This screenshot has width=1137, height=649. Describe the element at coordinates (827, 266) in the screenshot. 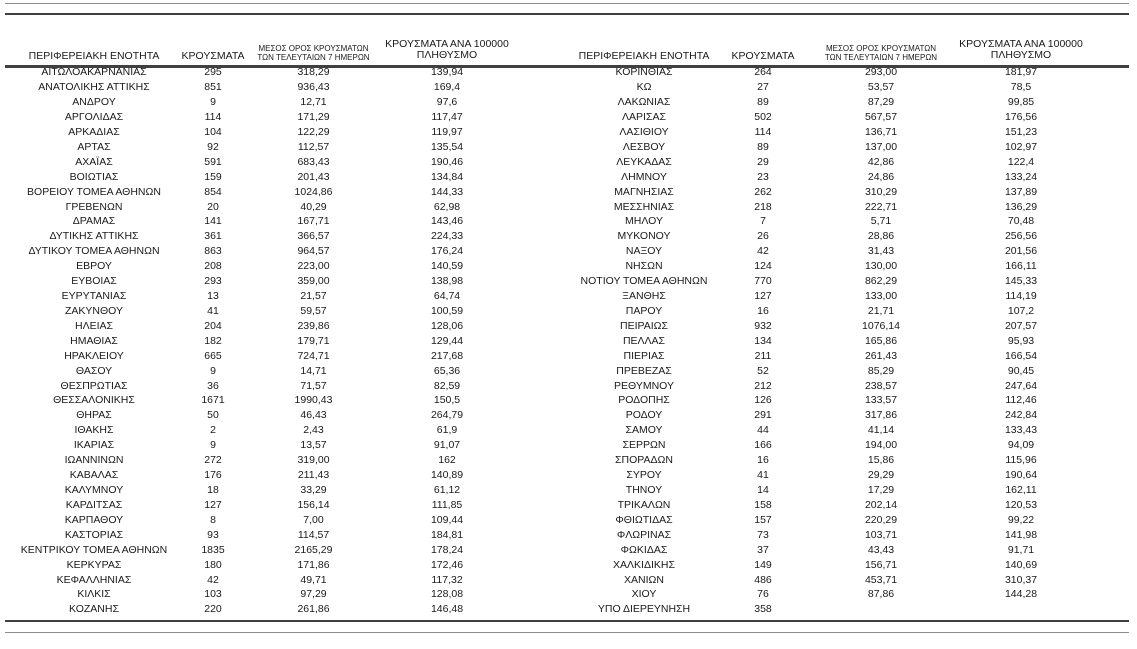

I see `table-row: ΝΗΣΩΝ 124 130,00 166,11` at that location.